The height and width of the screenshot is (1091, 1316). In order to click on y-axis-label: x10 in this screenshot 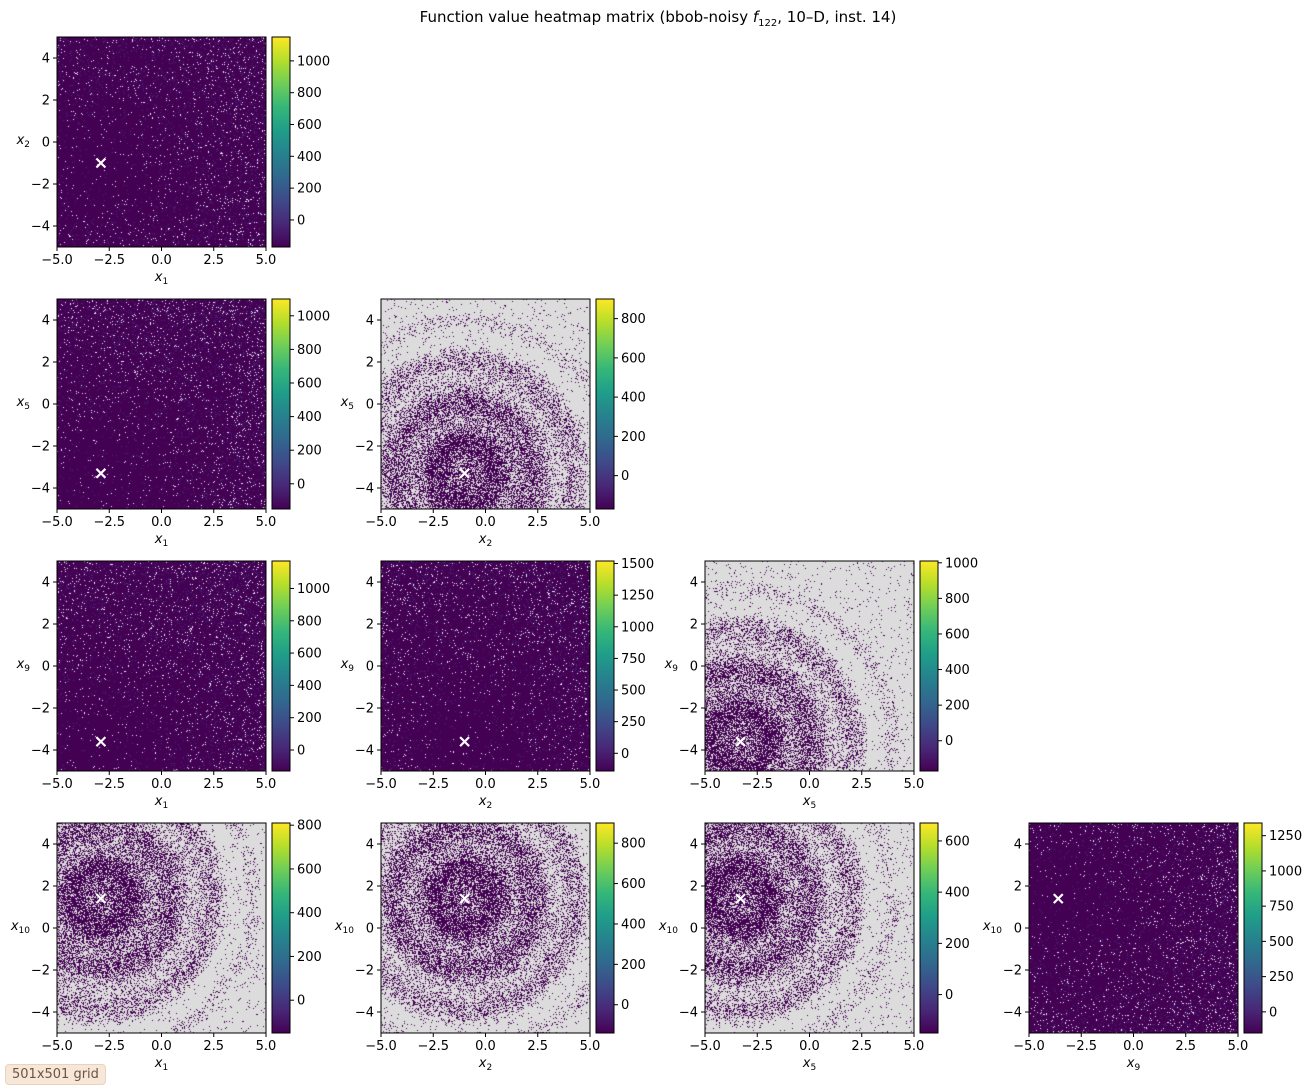, I will do `click(20, 927)`.